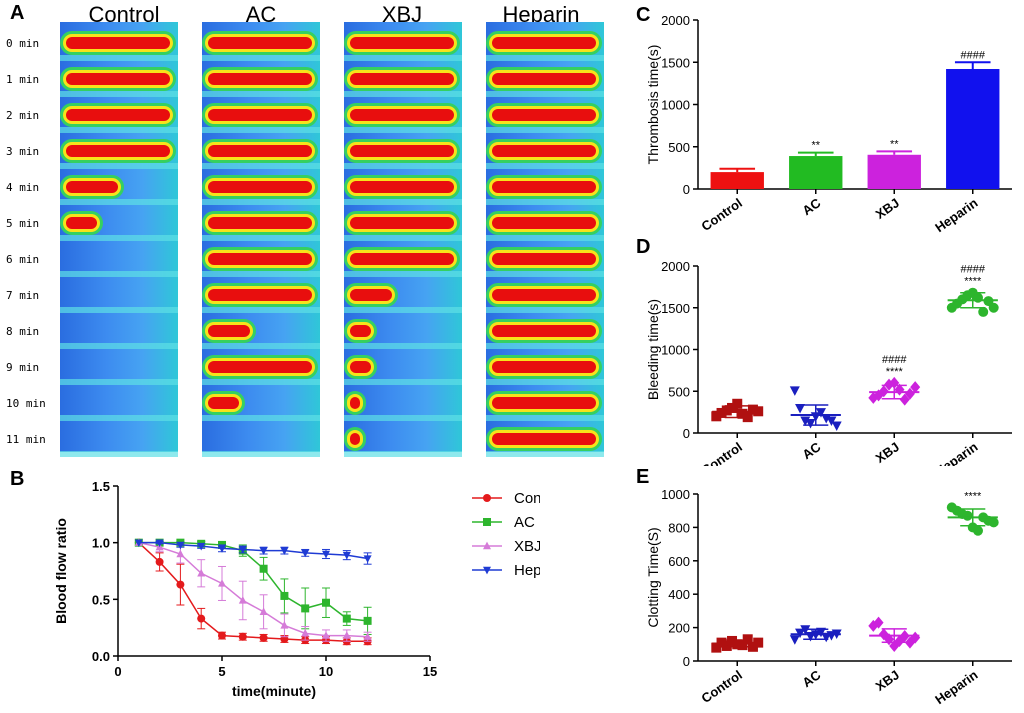  I want to click on x-tick-label: 0, so click(117, 671).